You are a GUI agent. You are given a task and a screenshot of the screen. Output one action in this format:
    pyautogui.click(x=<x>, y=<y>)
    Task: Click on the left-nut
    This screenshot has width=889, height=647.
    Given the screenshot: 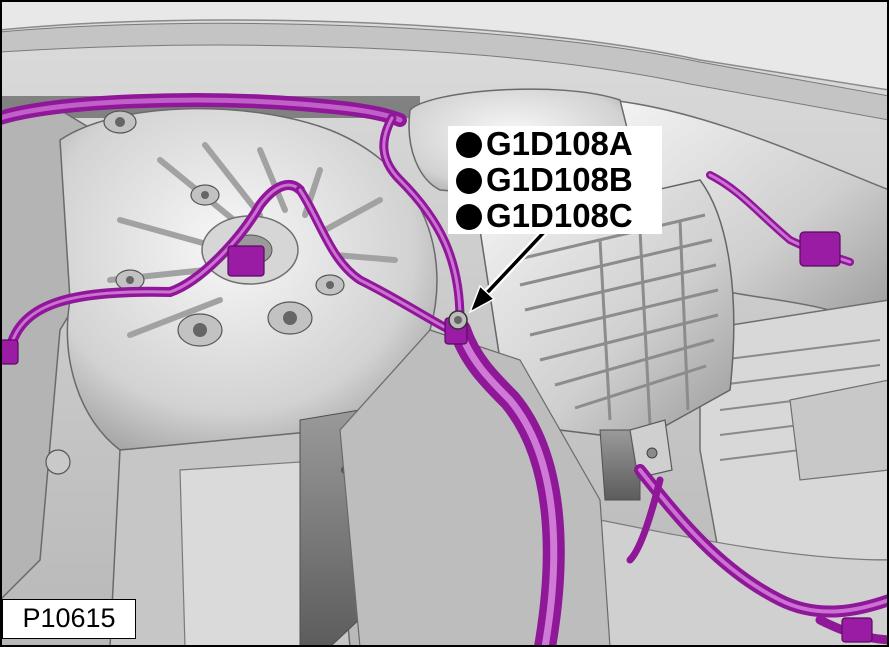 What is the action you would take?
    pyautogui.click(x=58, y=462)
    